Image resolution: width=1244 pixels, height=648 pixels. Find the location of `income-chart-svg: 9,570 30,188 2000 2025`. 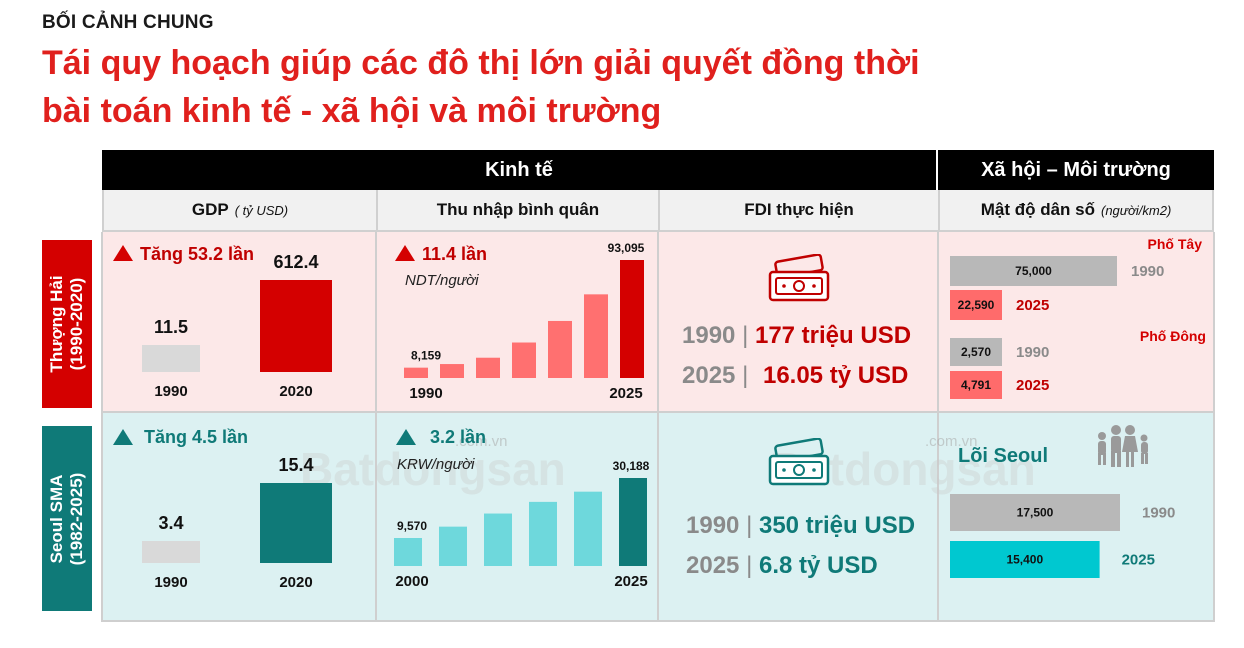

income-chart-svg: 9,570 30,188 2000 2025 is located at coordinates (522, 524).